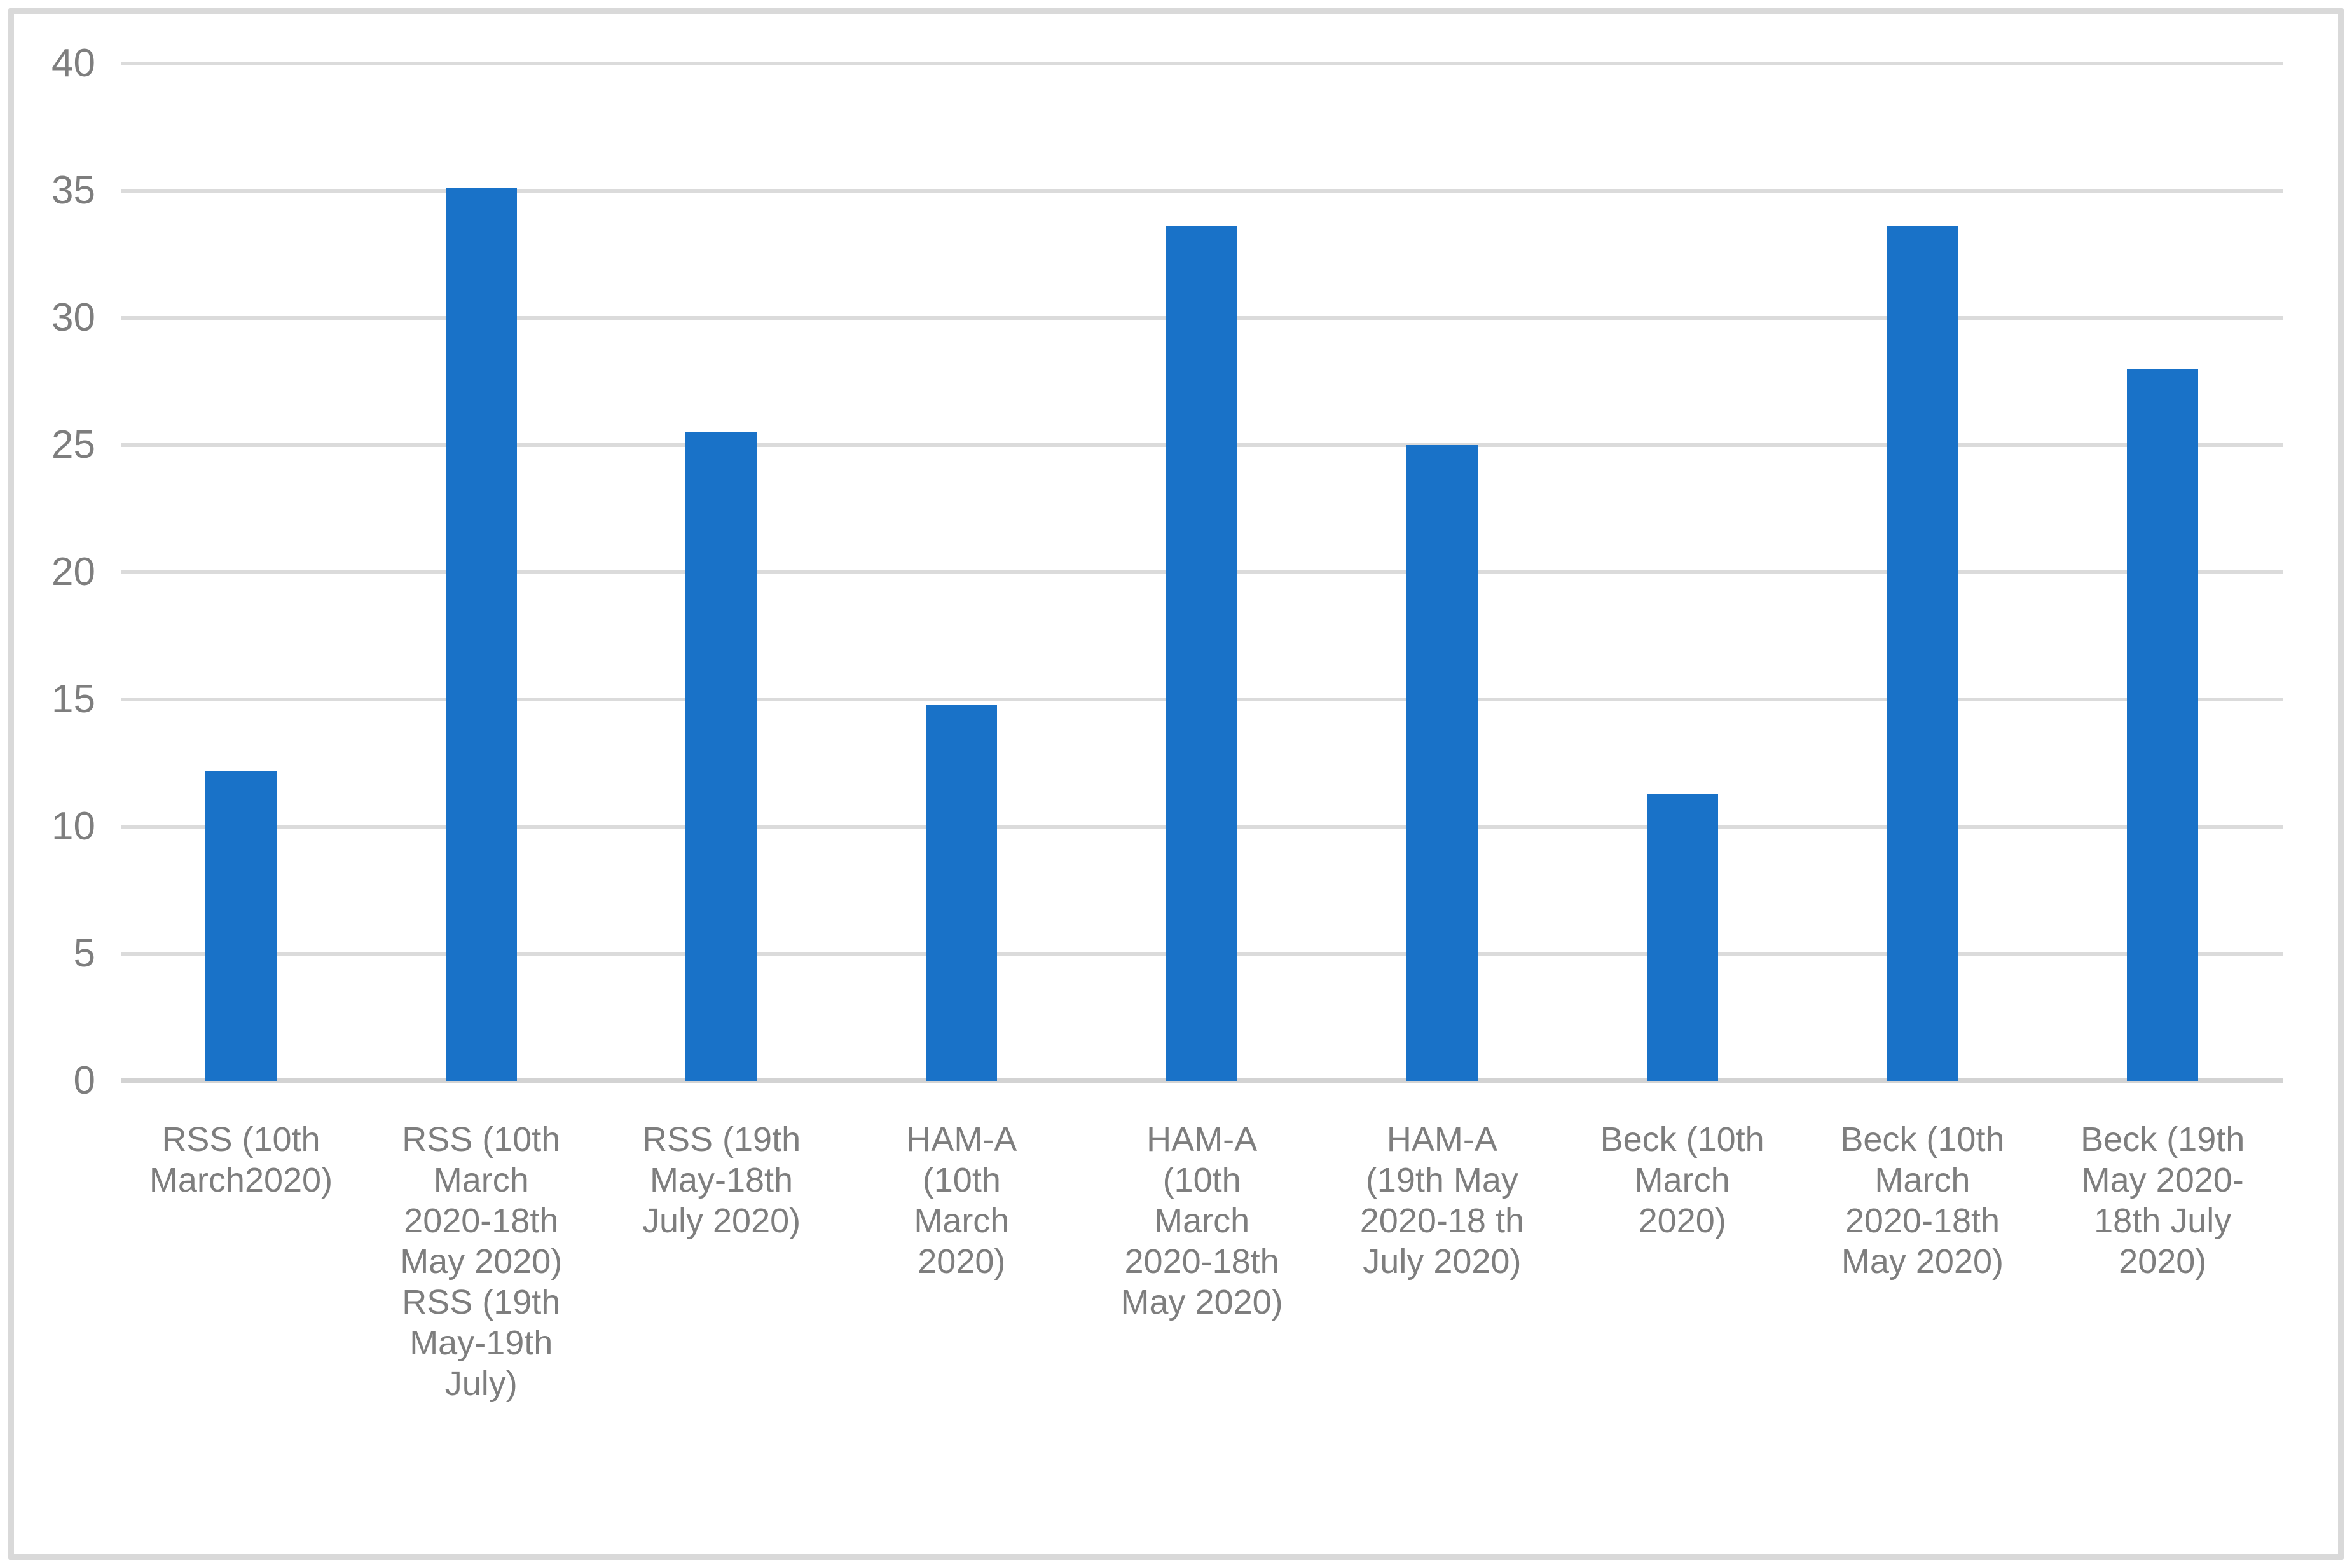 The height and width of the screenshot is (1568, 2352). What do you see at coordinates (721, 1180) in the screenshot?
I see `x-category-label-3: RSS (19th May-18th July 2020)` at bounding box center [721, 1180].